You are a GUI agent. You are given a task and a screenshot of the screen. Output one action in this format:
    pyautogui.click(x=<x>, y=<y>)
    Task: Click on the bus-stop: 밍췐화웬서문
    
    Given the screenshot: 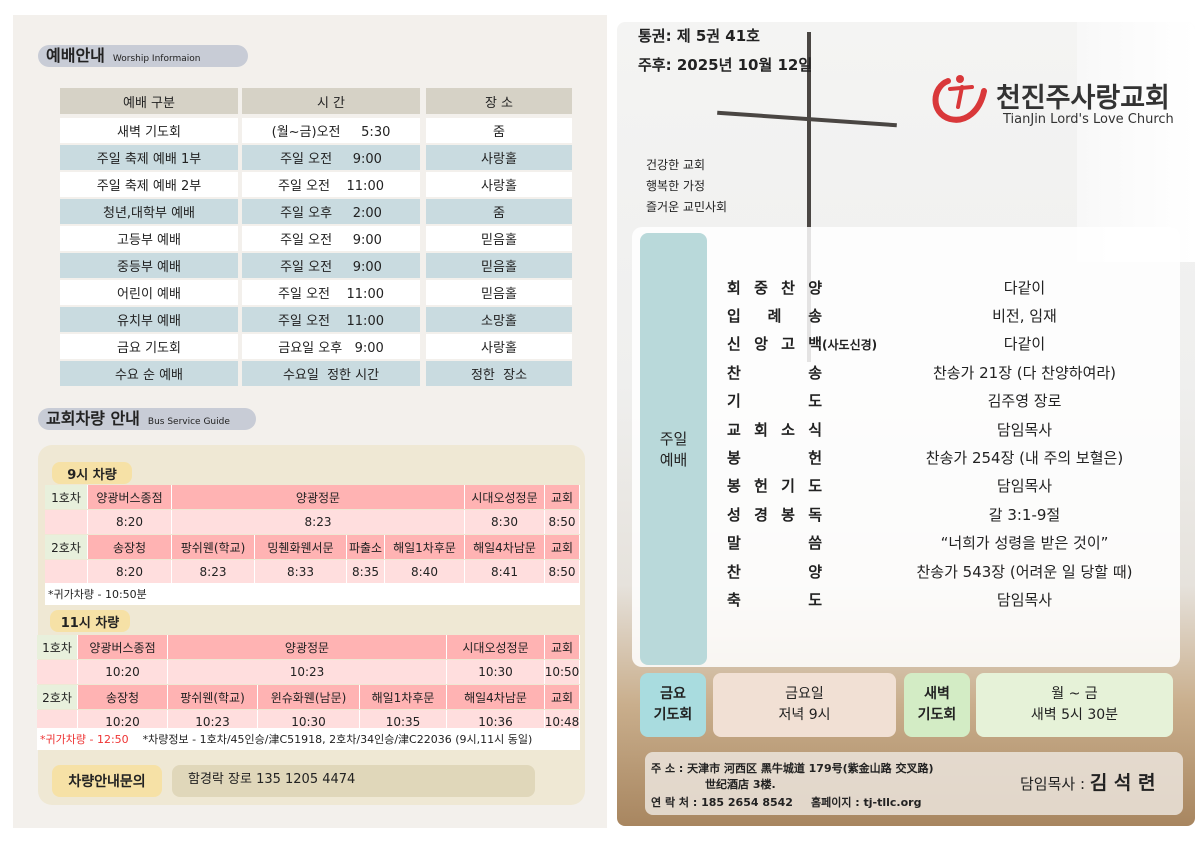 What is the action you would take?
    pyautogui.click(x=301, y=547)
    